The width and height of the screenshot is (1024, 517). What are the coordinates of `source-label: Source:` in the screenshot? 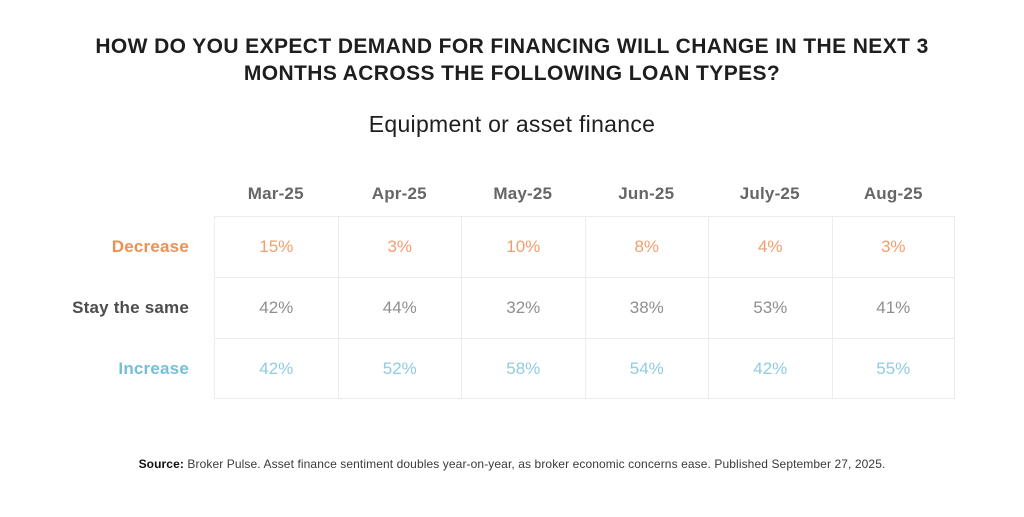 It's located at (161, 464).